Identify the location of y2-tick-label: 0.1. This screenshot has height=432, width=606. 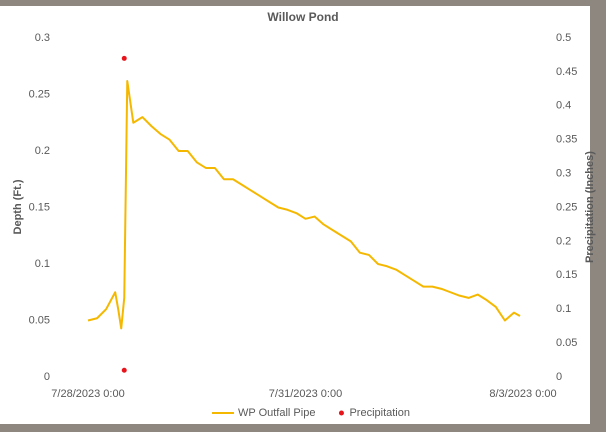
(563, 309).